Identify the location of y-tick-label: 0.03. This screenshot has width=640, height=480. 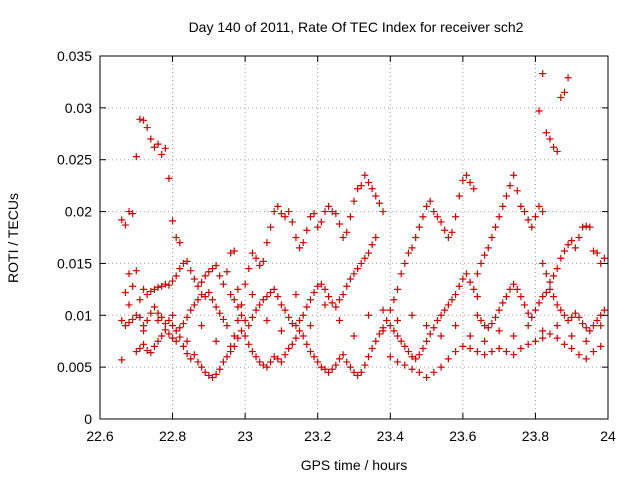
(78, 108).